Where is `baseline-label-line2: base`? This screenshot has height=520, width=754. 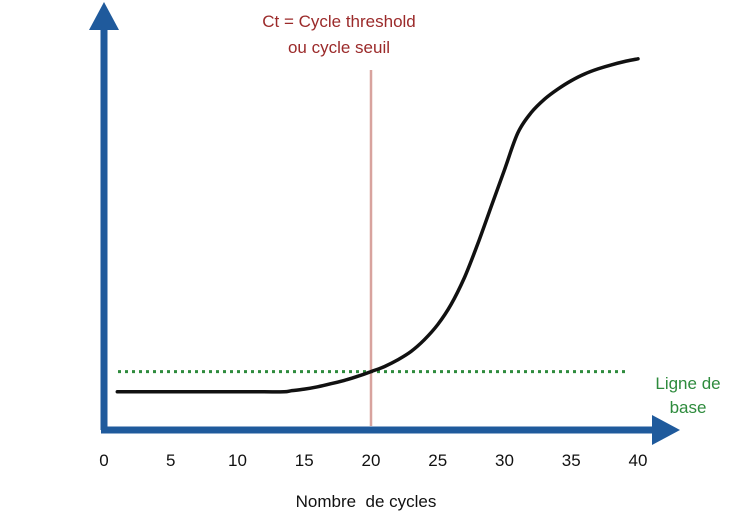
baseline-label-line2: base is located at coordinates (688, 407).